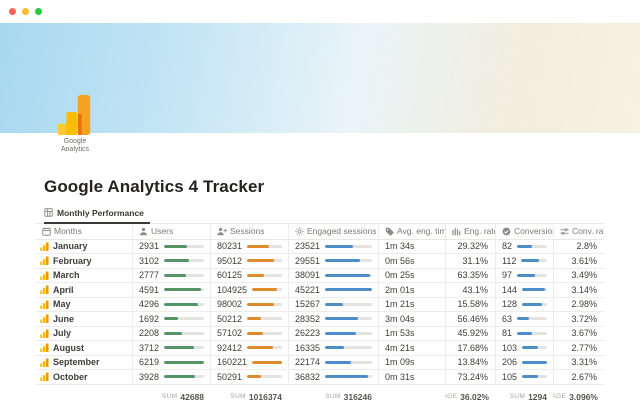  I want to click on cell-month: June, so click(84, 319).